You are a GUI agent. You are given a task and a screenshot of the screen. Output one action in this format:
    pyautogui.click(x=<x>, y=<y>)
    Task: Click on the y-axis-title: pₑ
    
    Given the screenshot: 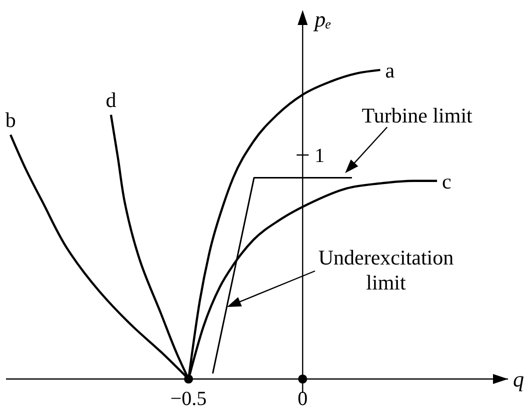 What is the action you would take?
    pyautogui.click(x=322, y=19)
    